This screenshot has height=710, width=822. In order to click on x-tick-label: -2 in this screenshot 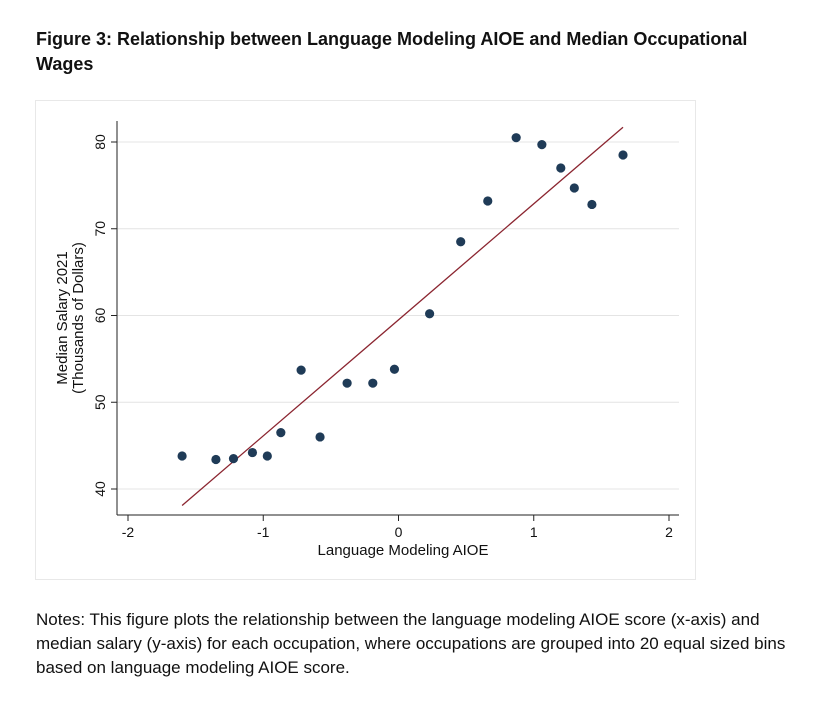, I will do `click(128, 532)`.